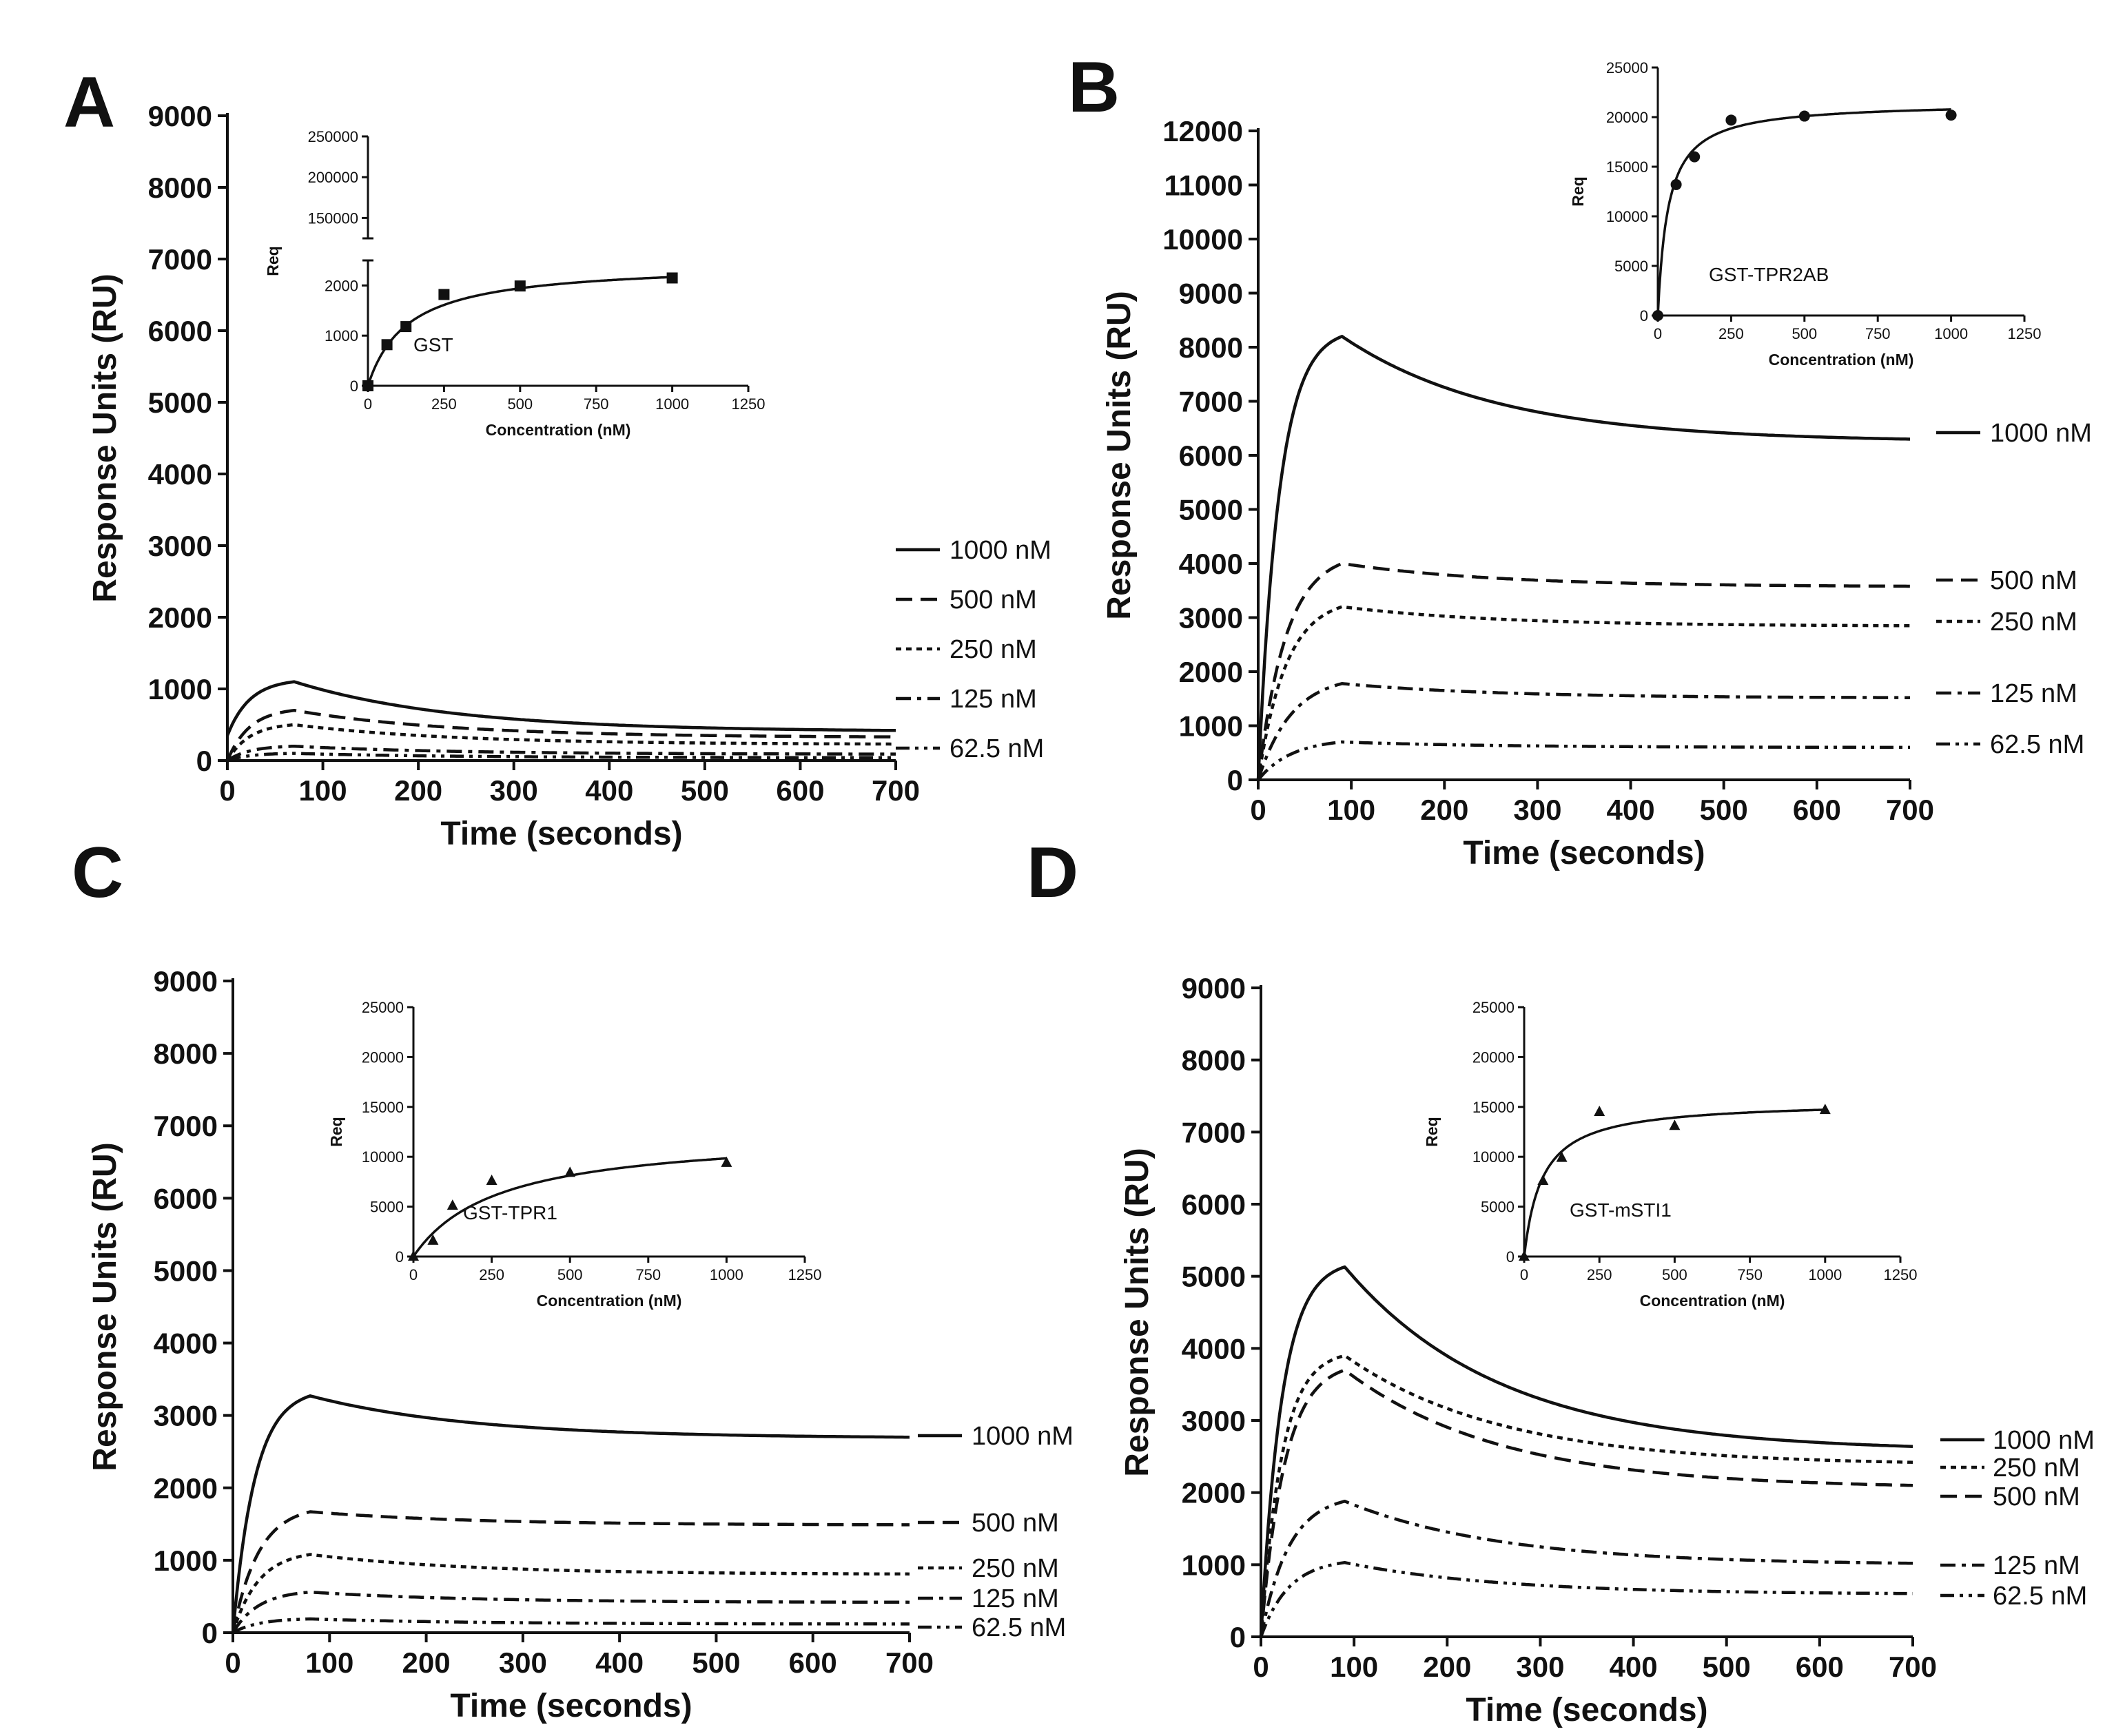 The width and height of the screenshot is (2125, 1736). I want to click on legend-label: 1000 nM, so click(1000, 550).